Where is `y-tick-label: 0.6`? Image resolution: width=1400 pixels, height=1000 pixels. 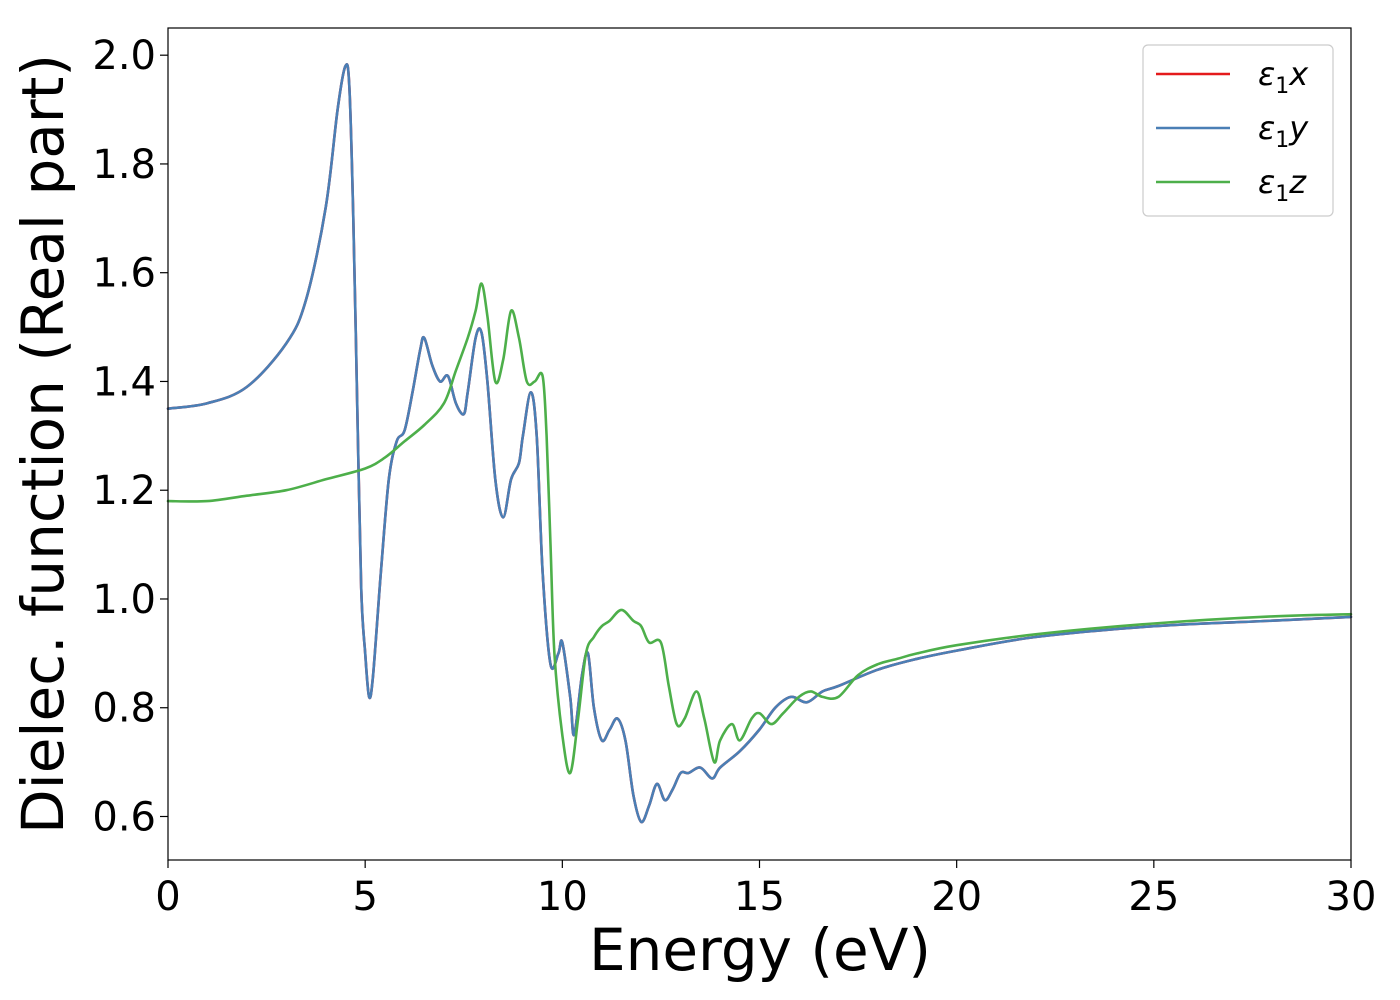
y-tick-label: 0.6 is located at coordinates (124, 817).